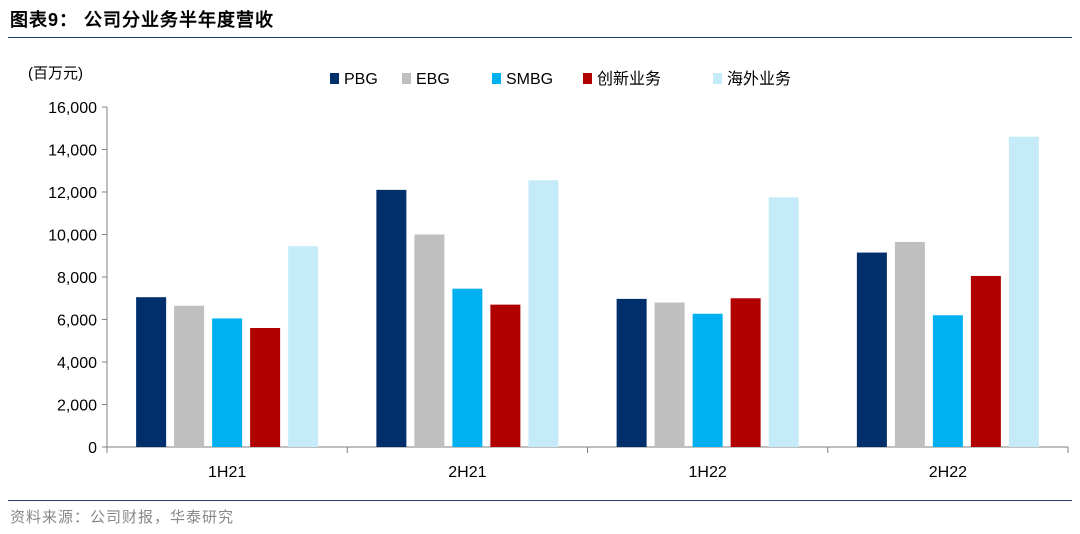  Describe the element at coordinates (759, 79) in the screenshot. I see `legend-label: 海外业务` at that location.